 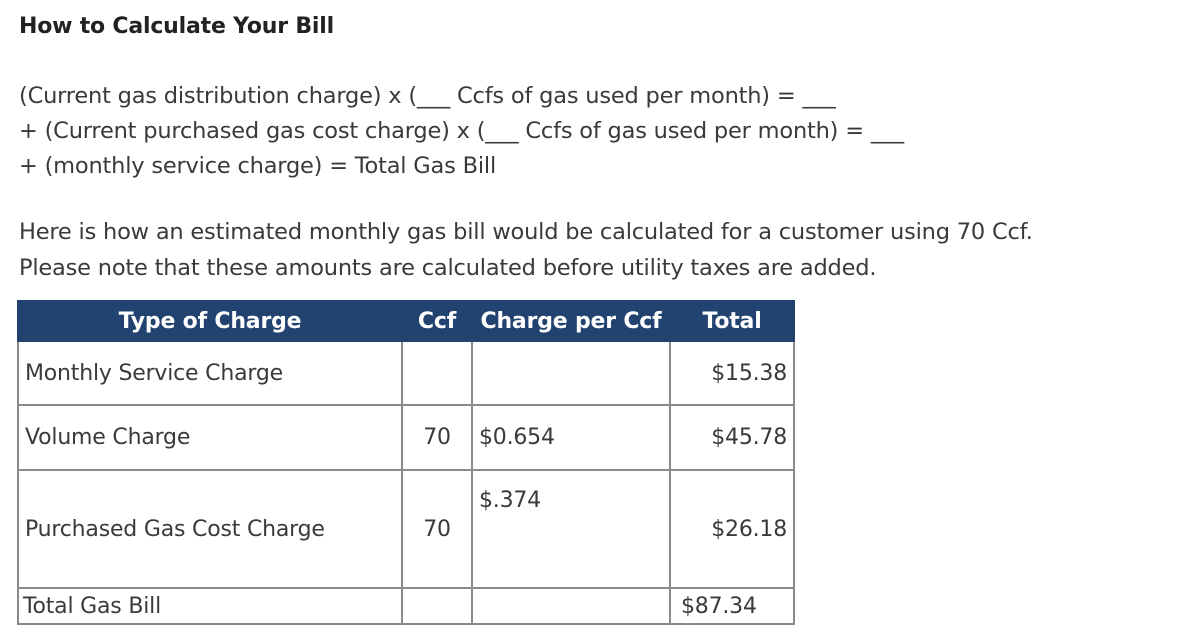 What do you see at coordinates (210, 321) in the screenshot?
I see `column-header-type: Type of Charge` at bounding box center [210, 321].